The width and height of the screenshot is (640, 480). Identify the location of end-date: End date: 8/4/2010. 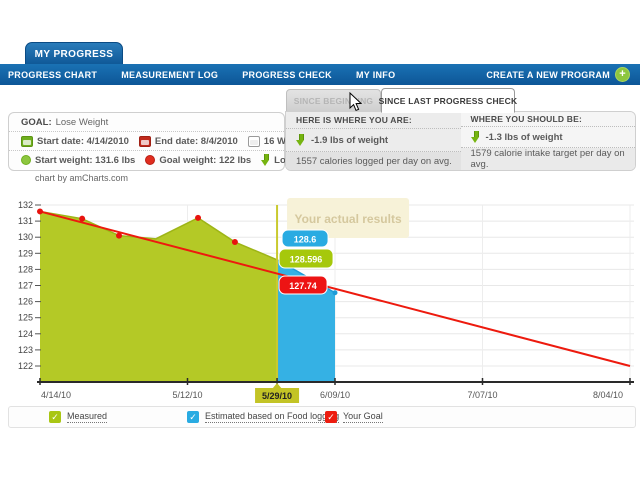
(188, 141).